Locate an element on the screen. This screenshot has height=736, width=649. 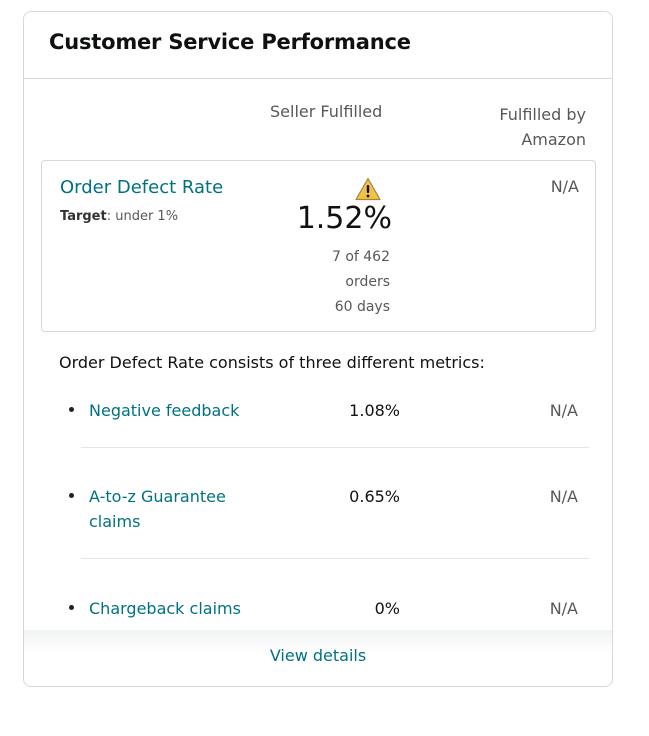
card-header: Customer Service Performance is located at coordinates (318, 45).